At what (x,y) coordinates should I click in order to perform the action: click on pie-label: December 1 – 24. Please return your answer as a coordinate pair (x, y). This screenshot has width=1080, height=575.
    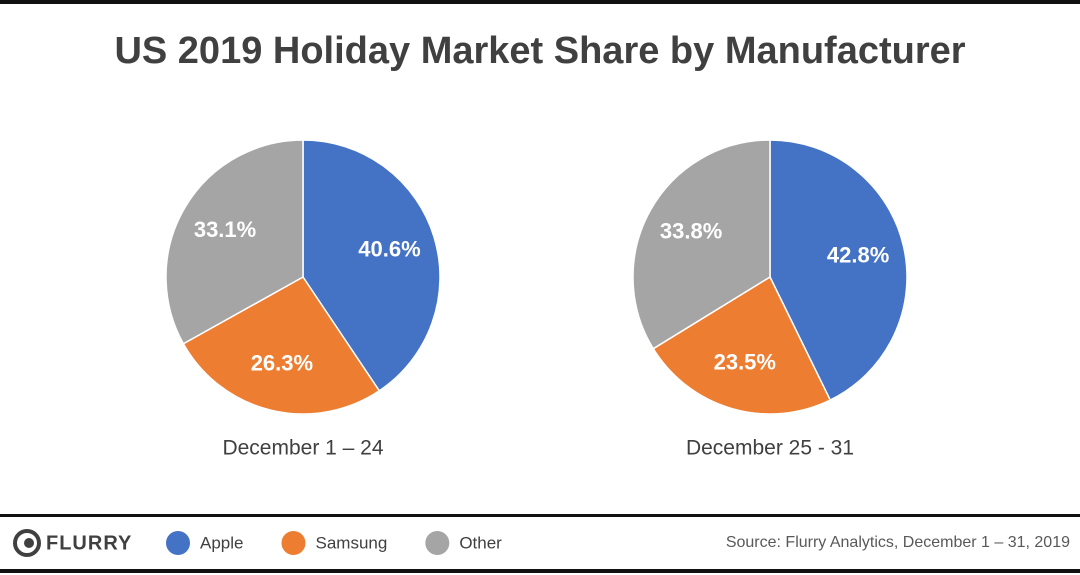
    Looking at the image, I should click on (302, 448).